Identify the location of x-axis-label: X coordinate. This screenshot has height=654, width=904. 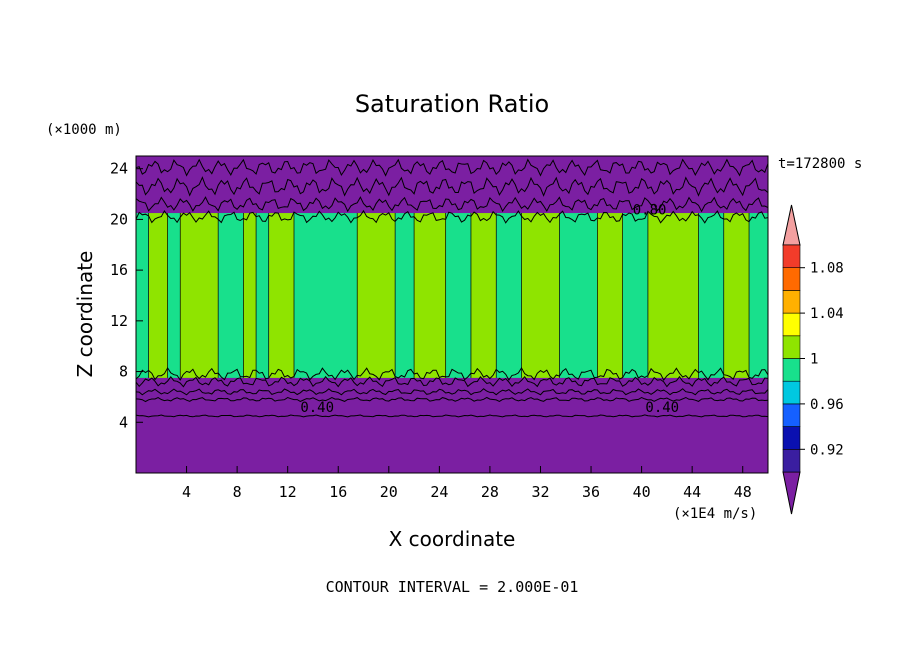
(452, 539).